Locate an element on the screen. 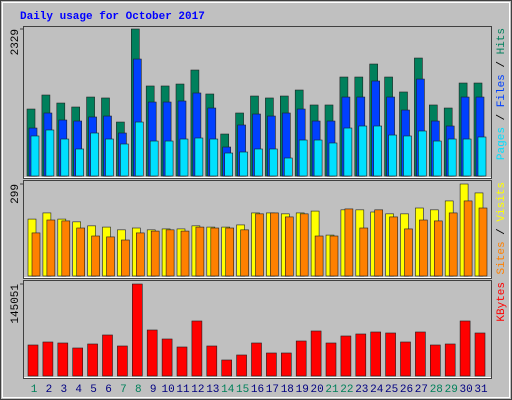  x-tick-label: 27 is located at coordinates (421, 390).